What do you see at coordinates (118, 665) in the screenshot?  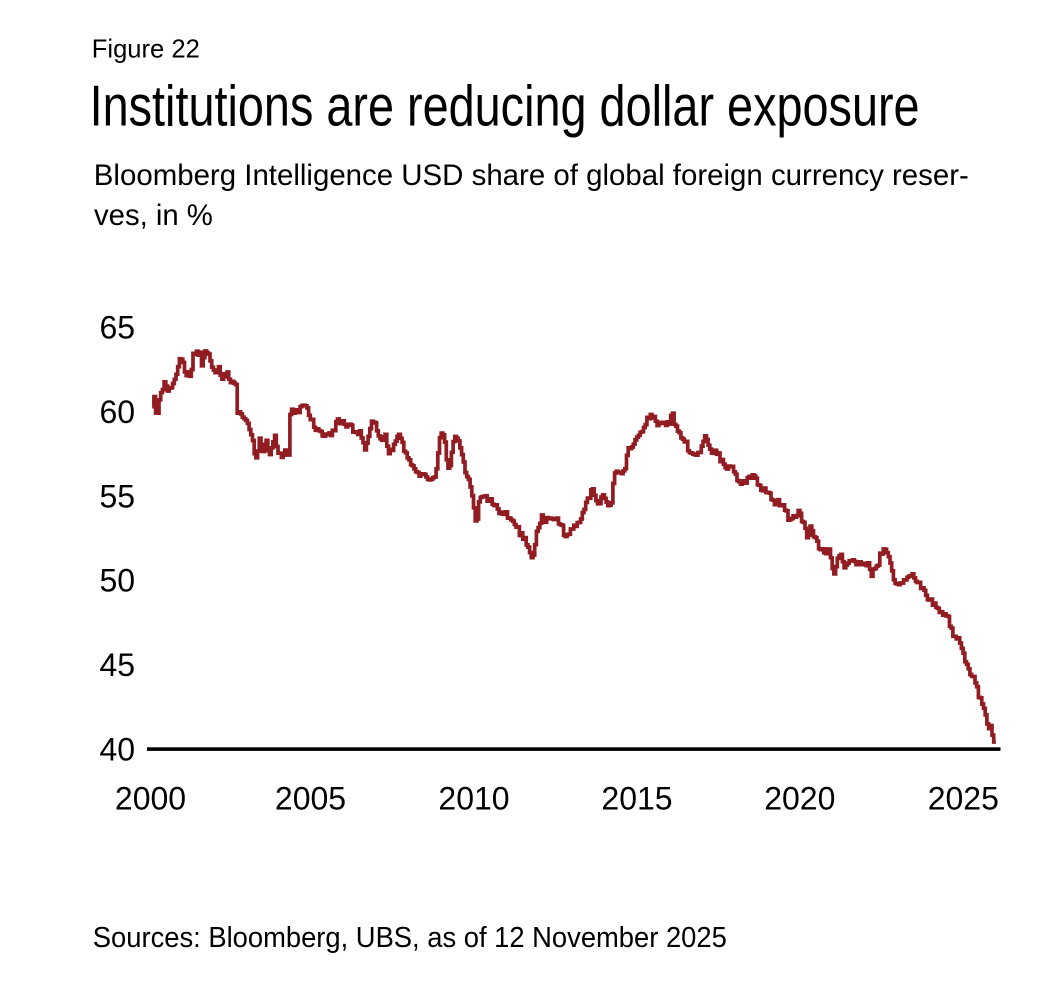 I see `svg-text: 45` at bounding box center [118, 665].